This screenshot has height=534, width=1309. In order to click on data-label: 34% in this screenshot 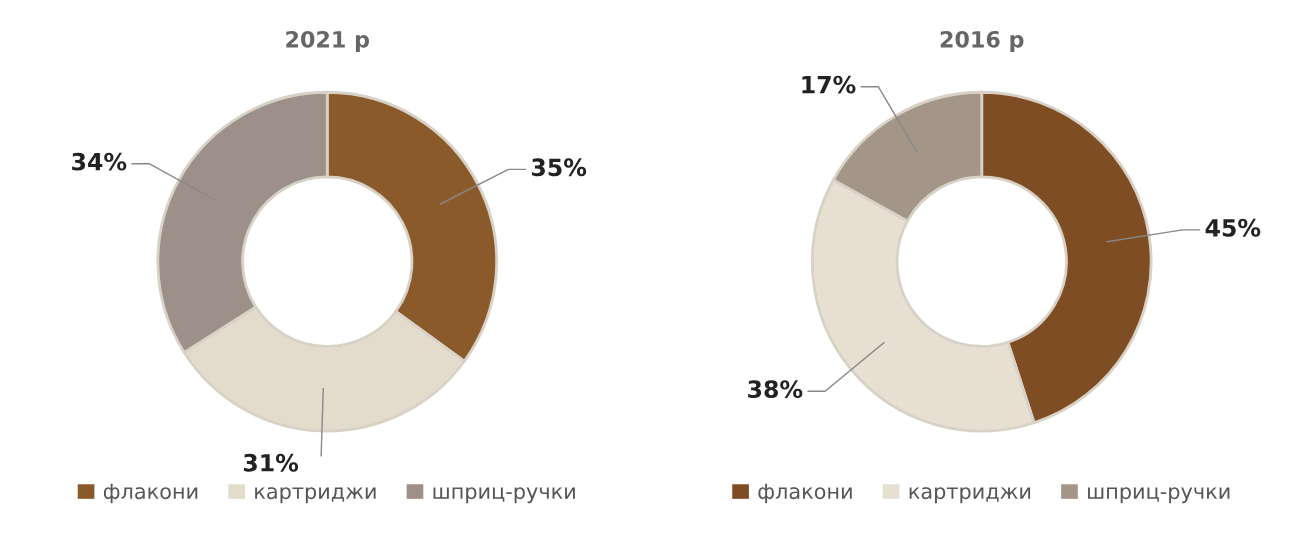, I will do `click(99, 161)`.